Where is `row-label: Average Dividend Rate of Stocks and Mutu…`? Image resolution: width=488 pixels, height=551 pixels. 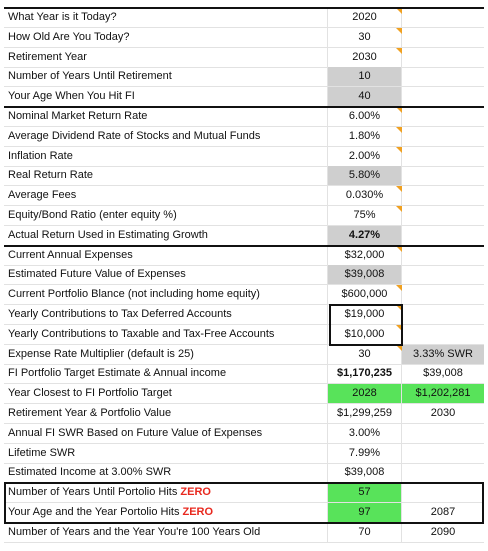
row-label: Average Dividend Rate of Stocks and Mutu… is located at coordinates (166, 136).